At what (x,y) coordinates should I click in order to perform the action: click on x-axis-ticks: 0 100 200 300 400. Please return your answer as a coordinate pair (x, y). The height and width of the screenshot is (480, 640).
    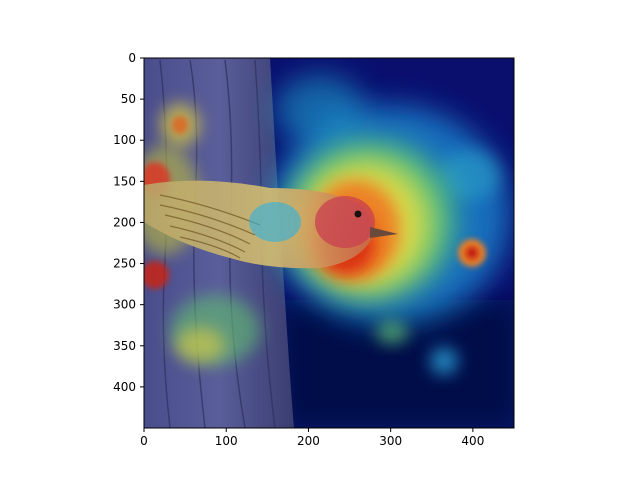
    Looking at the image, I should click on (312, 438).